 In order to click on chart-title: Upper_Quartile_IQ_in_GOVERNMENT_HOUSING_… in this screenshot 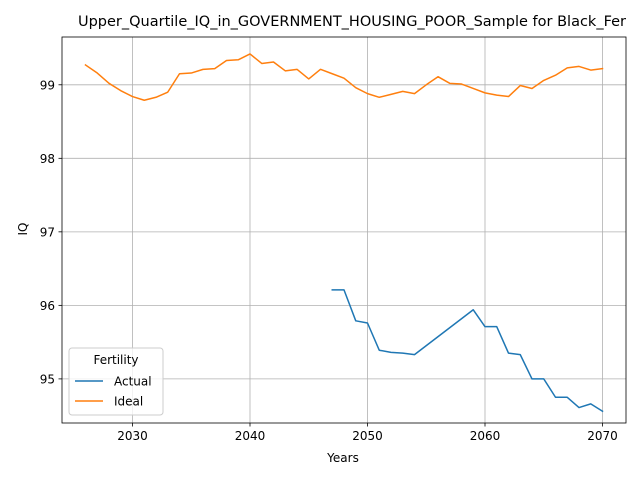, I will do `click(352, 22)`.